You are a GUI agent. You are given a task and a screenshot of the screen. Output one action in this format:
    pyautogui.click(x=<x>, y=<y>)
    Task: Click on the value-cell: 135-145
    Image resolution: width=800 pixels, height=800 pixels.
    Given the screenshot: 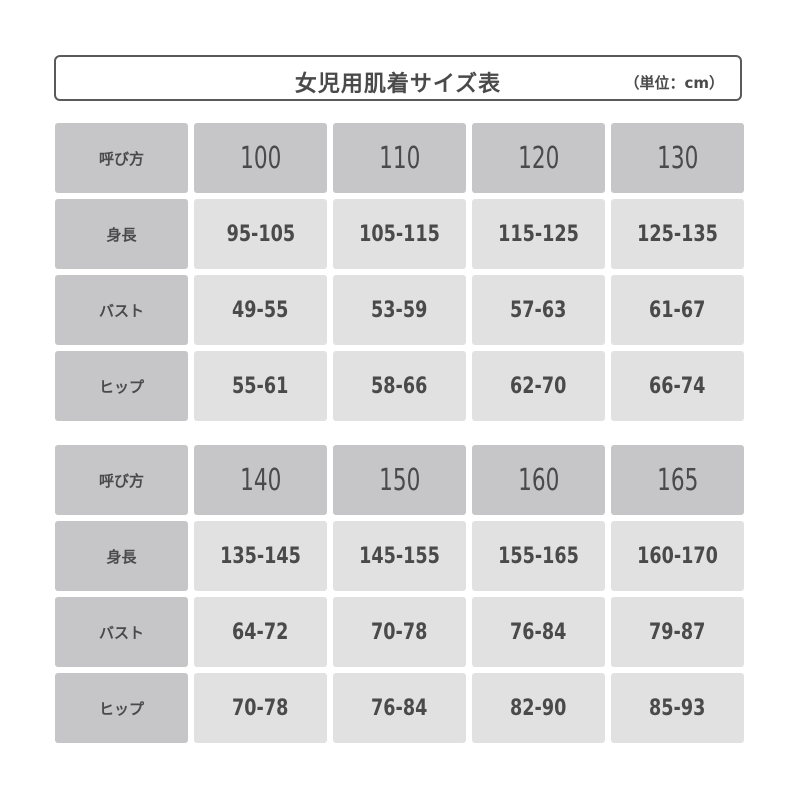 What is the action you would take?
    pyautogui.click(x=260, y=556)
    